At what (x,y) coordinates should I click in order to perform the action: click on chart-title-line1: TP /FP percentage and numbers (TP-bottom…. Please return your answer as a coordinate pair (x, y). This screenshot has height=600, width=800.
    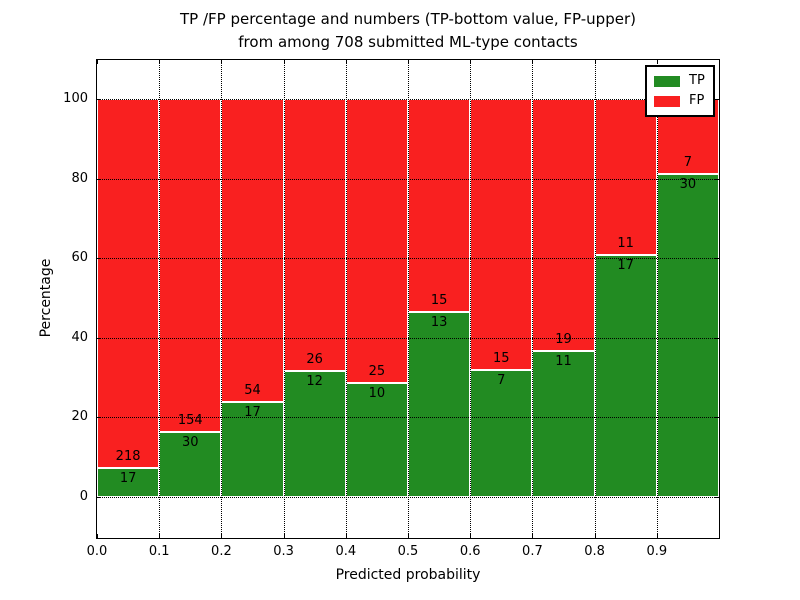
    Looking at the image, I should click on (408, 19).